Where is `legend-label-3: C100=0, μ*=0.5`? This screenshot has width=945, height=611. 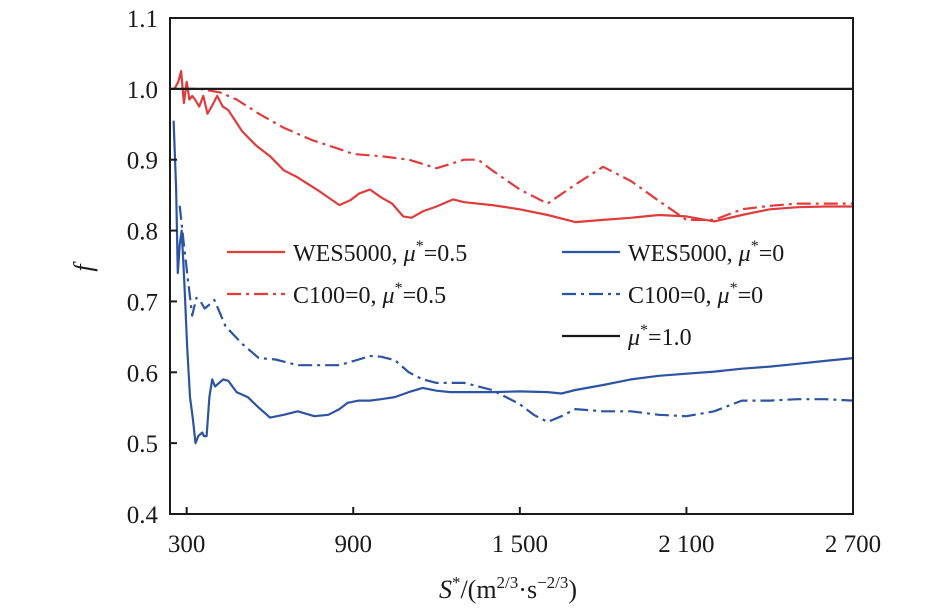
legend-label-3: C100=0, μ*=0.5 is located at coordinates (369, 294).